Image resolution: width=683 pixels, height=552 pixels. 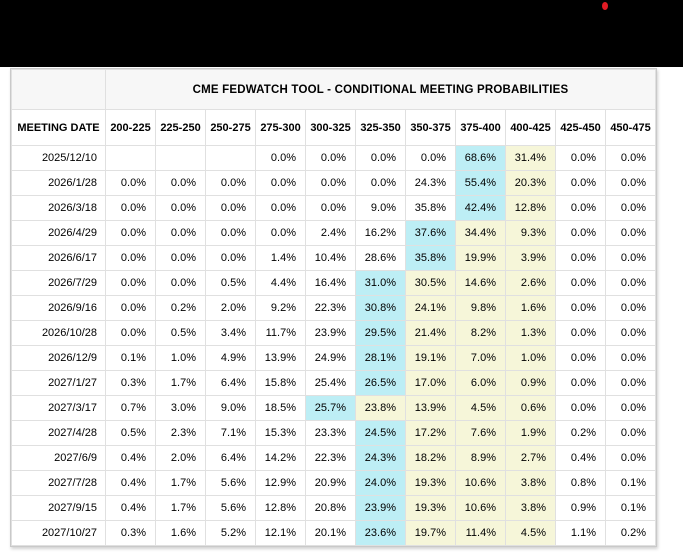 I want to click on meeting-date-cell: 2026/10/28, so click(x=58, y=333).